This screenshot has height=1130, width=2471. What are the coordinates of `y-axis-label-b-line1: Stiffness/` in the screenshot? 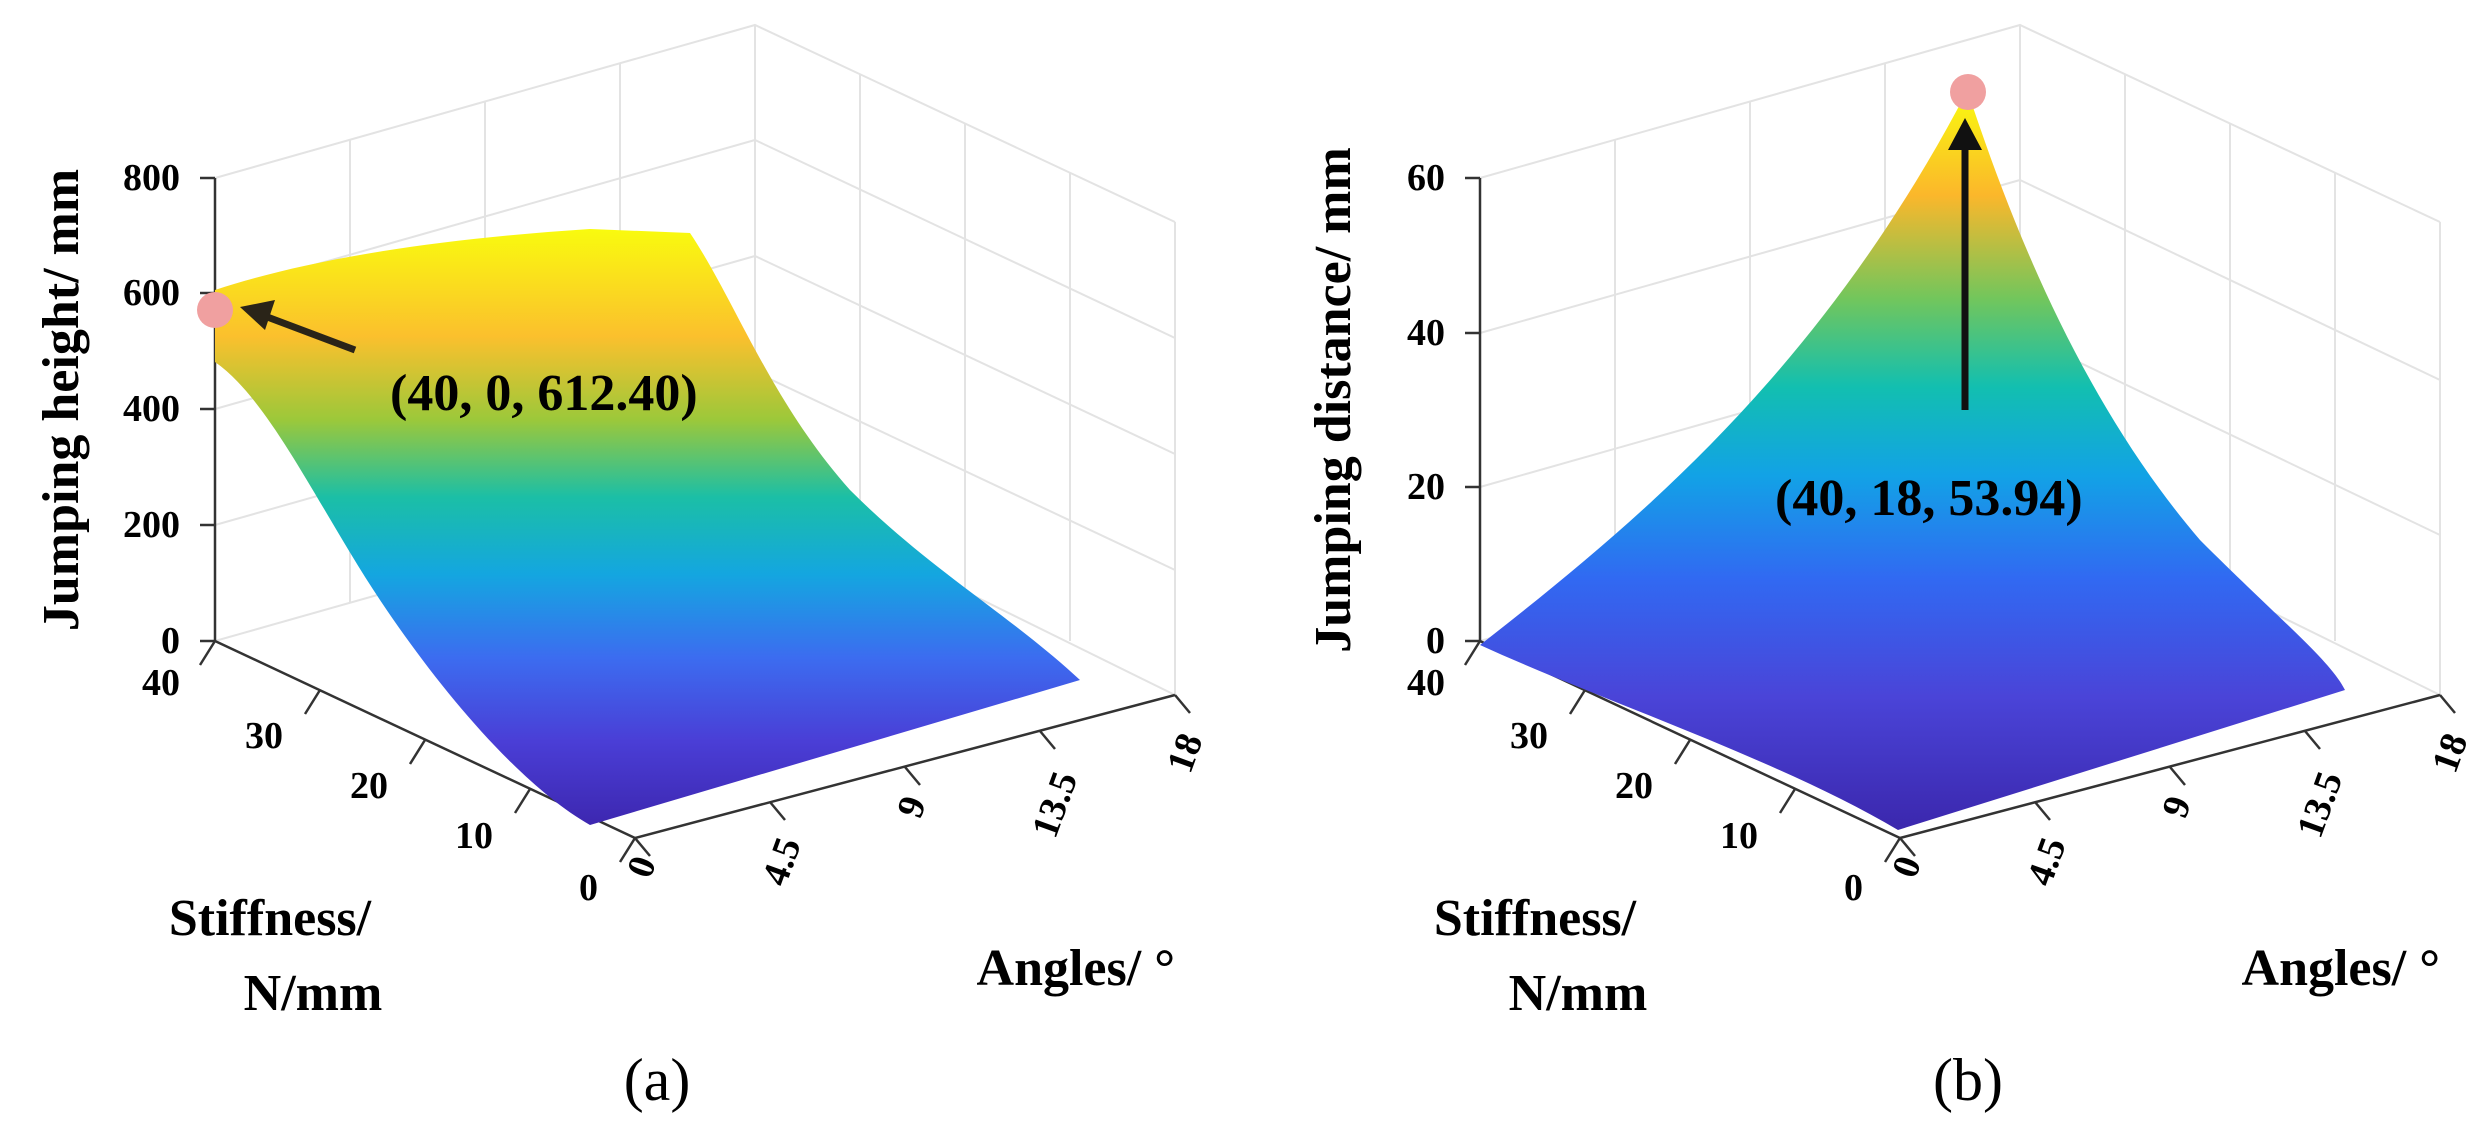 It's located at (1535, 918).